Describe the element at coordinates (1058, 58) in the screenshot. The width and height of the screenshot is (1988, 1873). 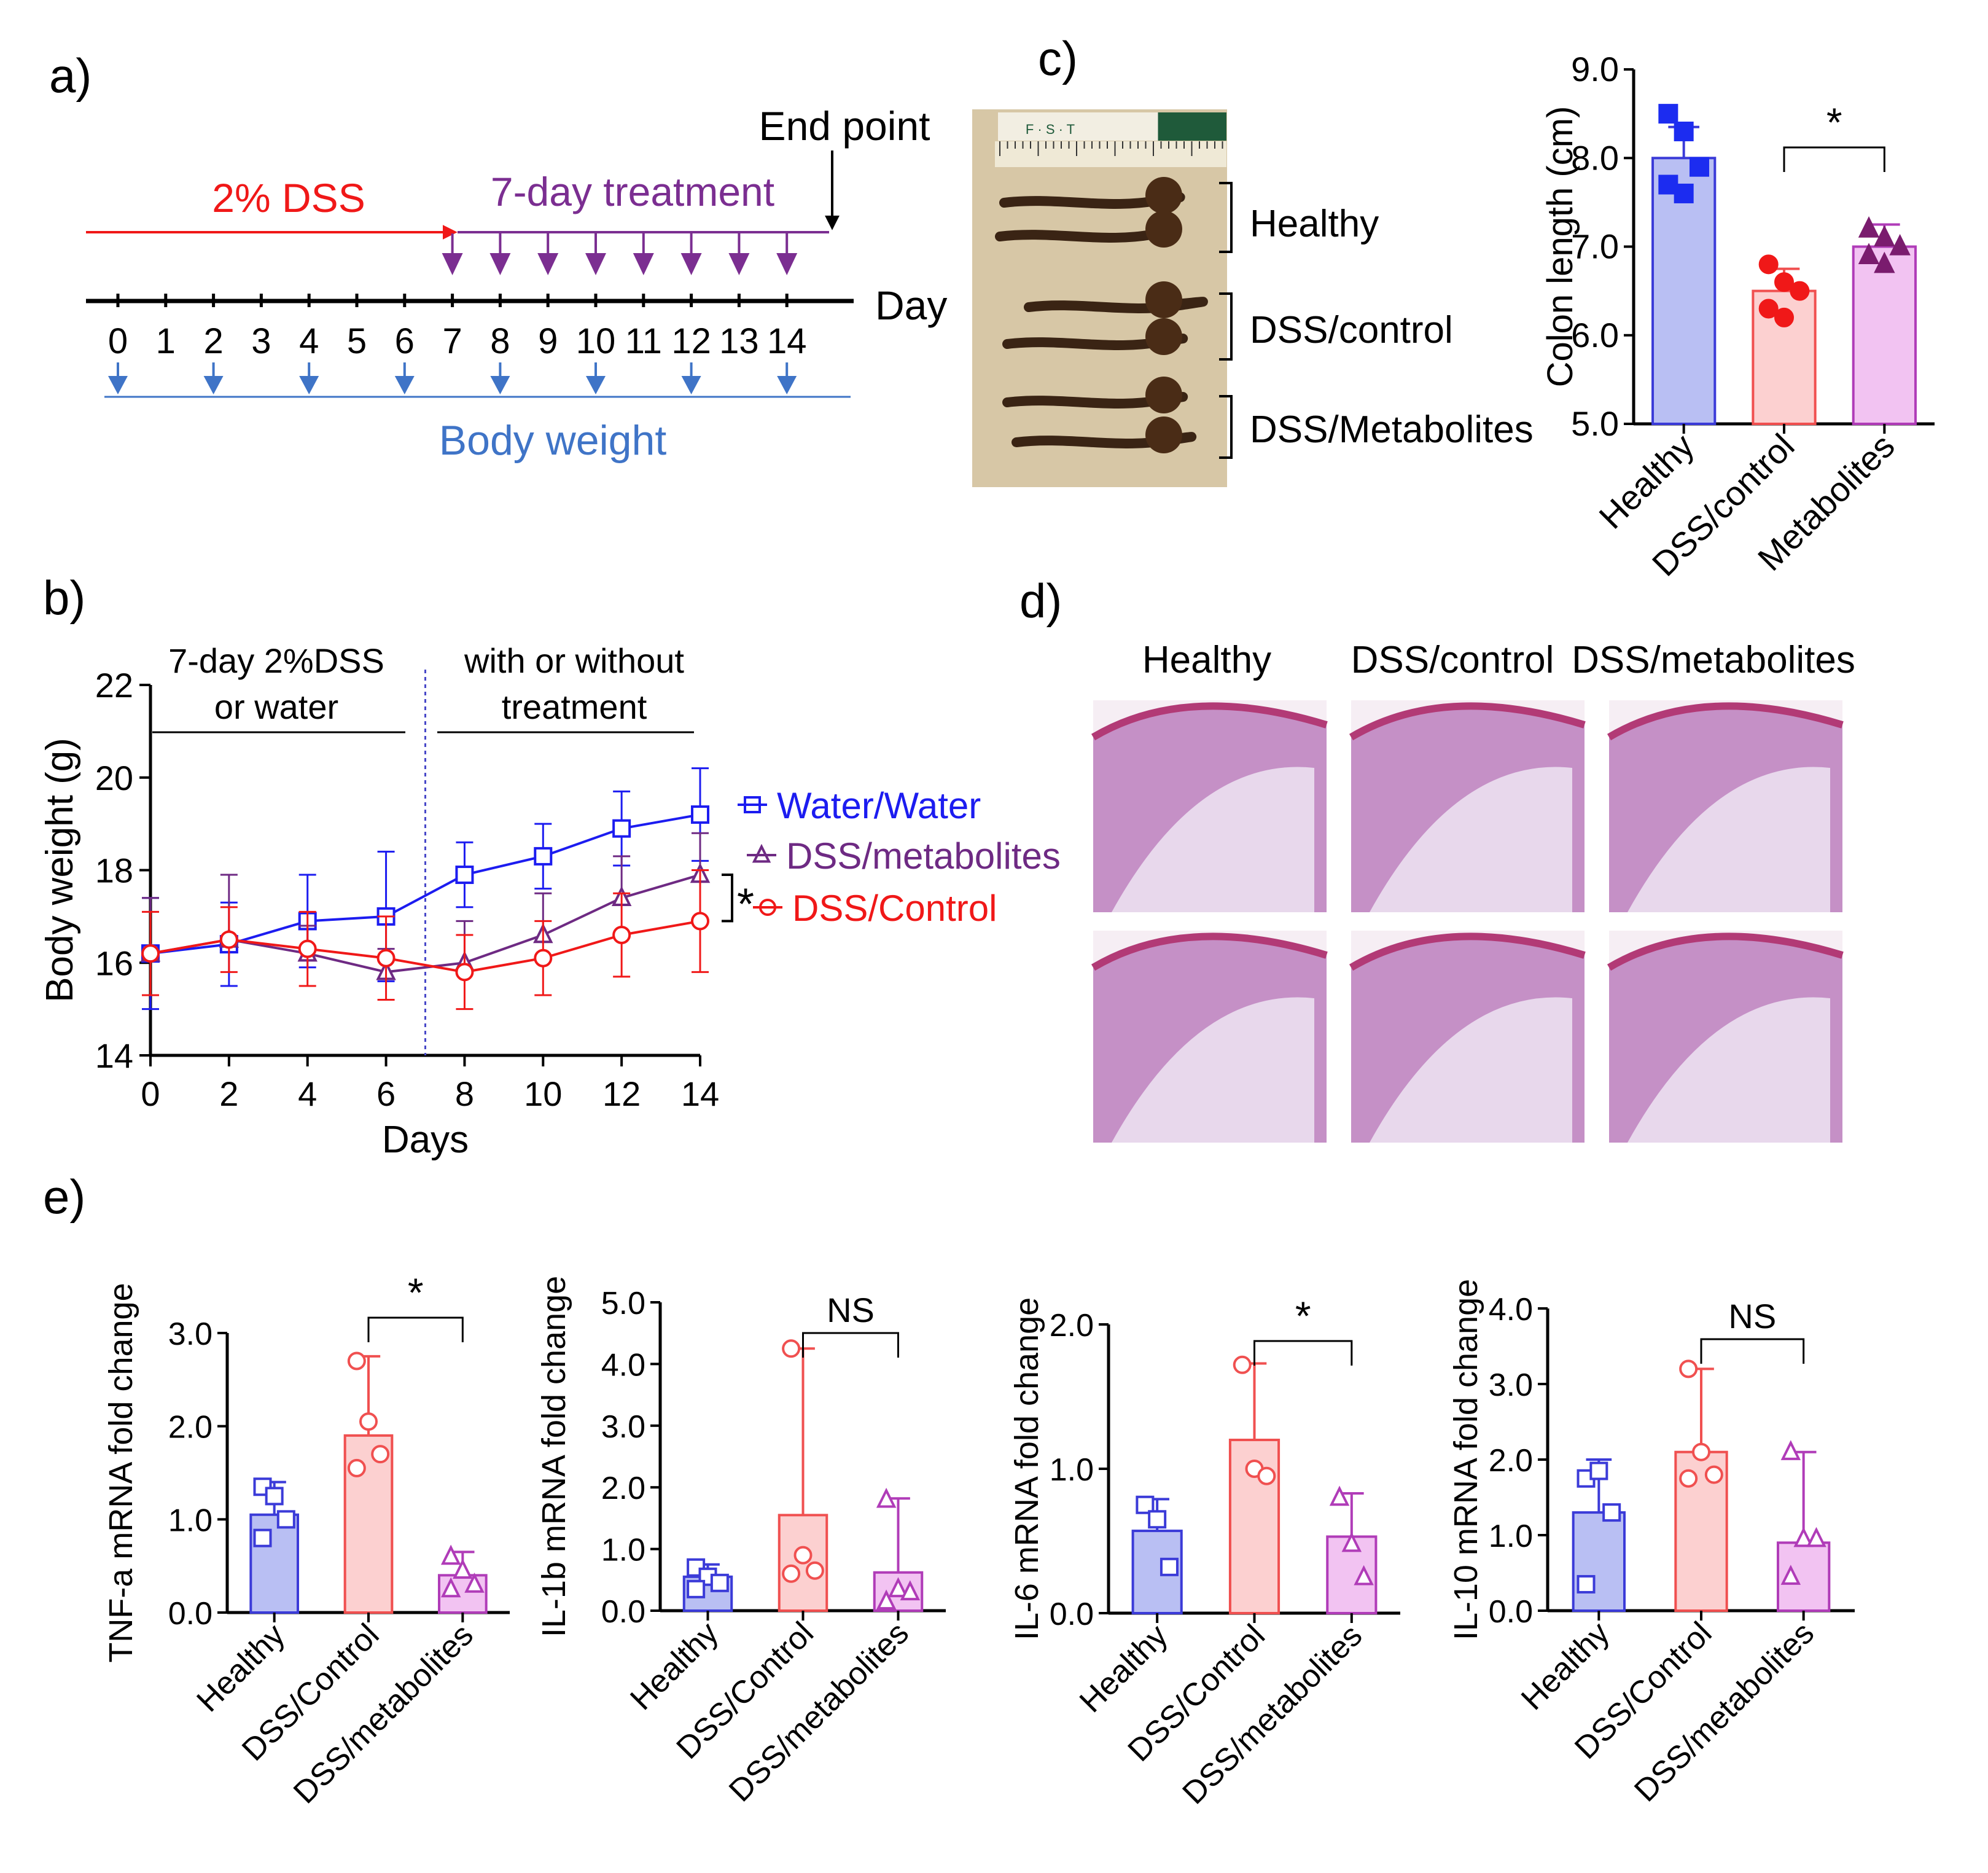
I see `panel-c-label: c)` at that location.